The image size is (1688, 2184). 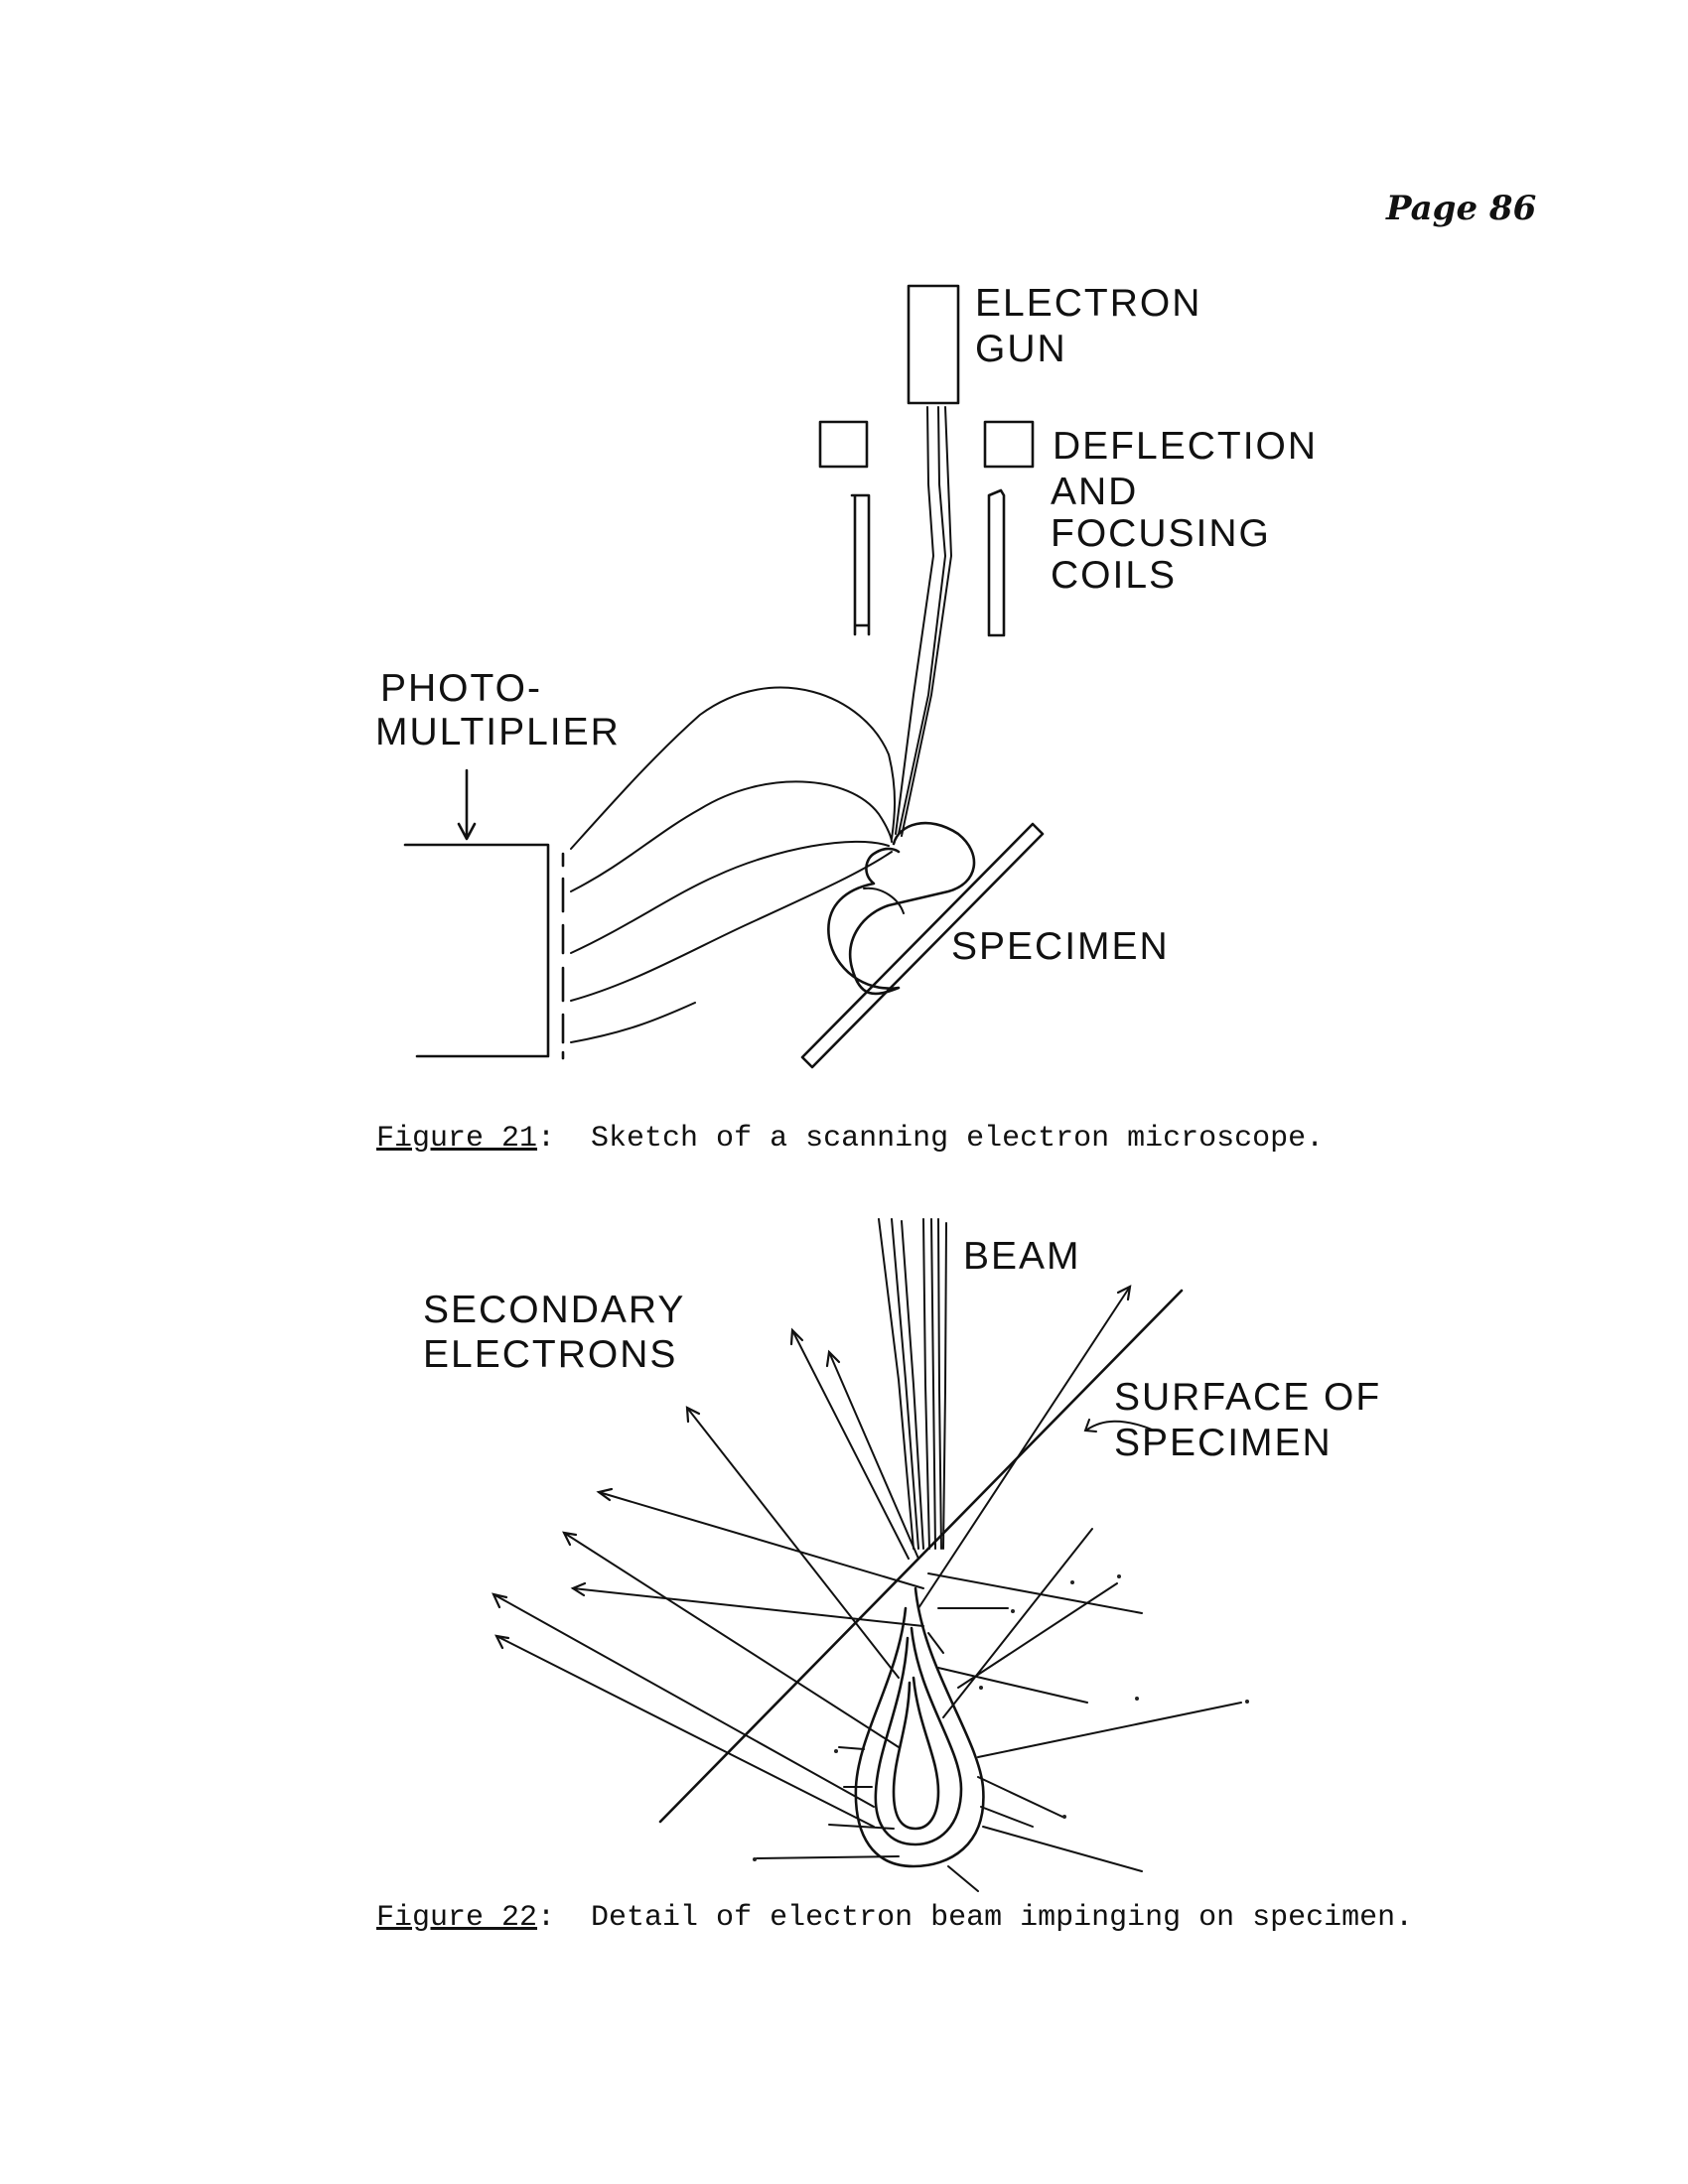 I want to click on photomultiplier-arrow, so click(x=467, y=804).